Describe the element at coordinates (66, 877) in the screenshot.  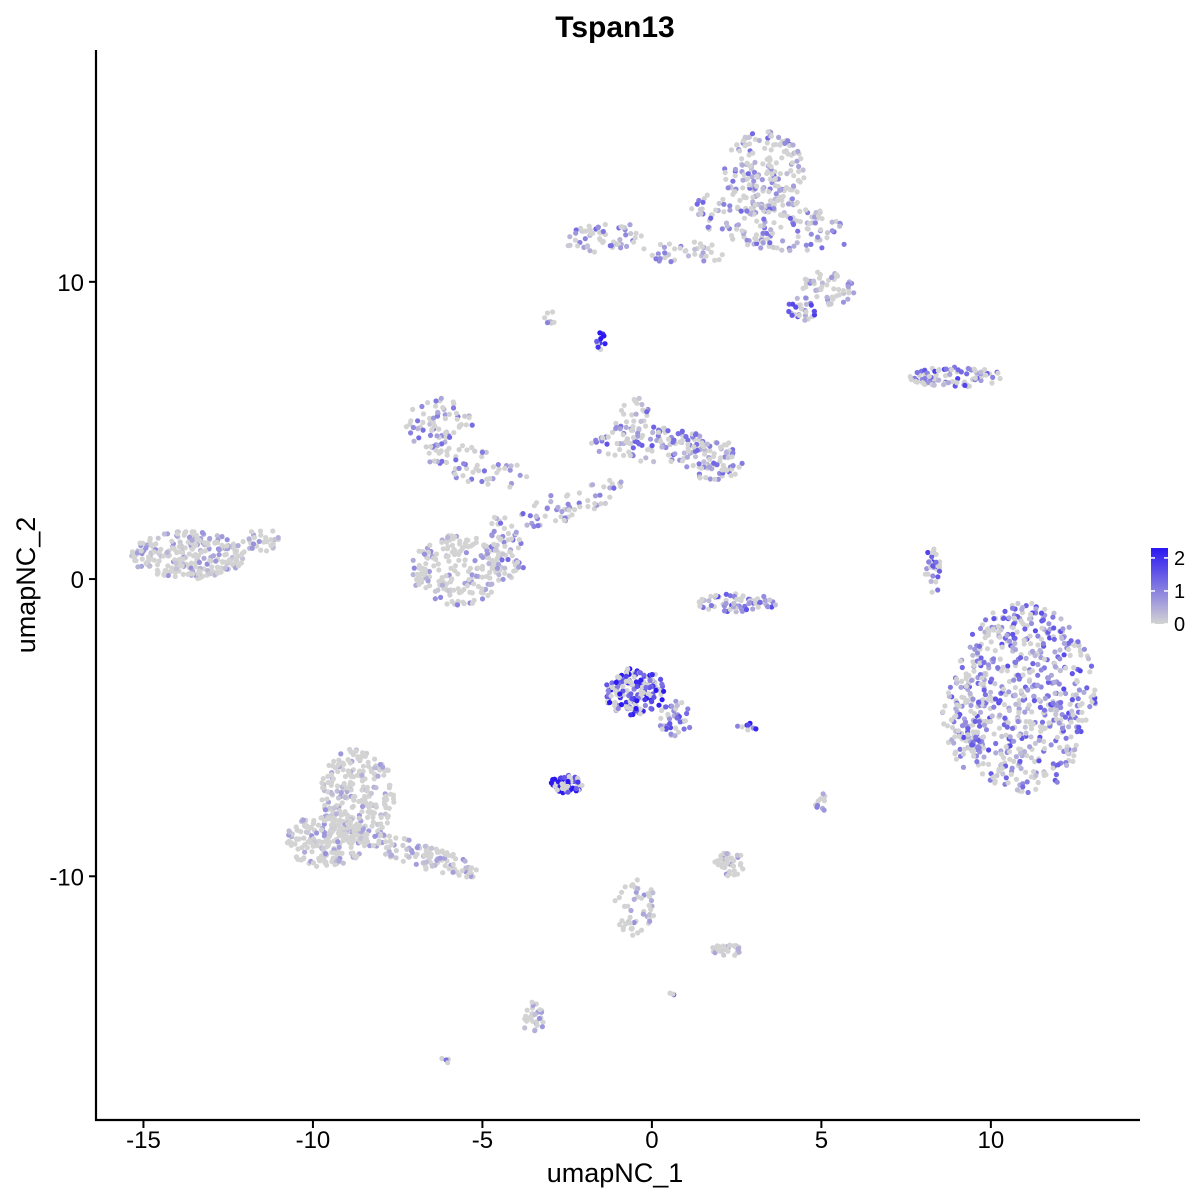
I see `y-tick-label: -10` at that location.